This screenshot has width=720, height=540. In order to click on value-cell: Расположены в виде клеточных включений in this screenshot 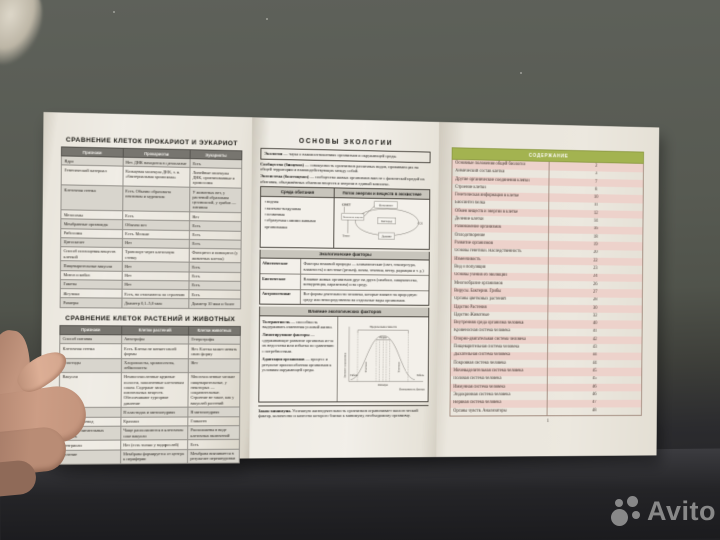, I will do `click(213, 432)`.